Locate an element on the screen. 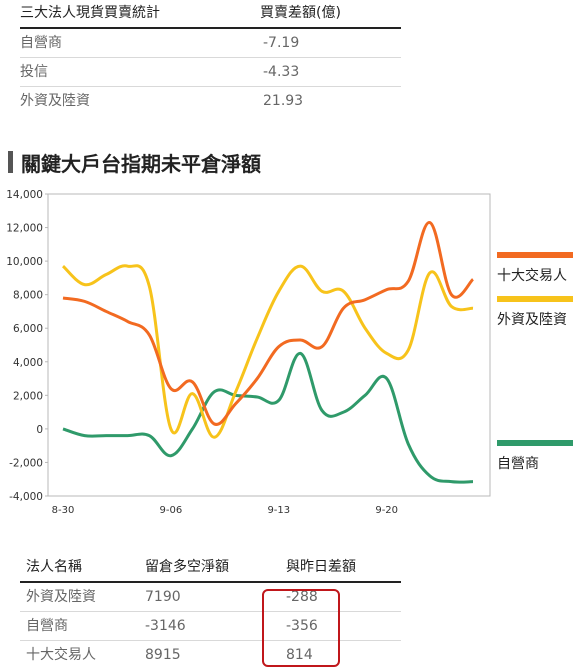  x-tick-label: 9-06 is located at coordinates (171, 510).